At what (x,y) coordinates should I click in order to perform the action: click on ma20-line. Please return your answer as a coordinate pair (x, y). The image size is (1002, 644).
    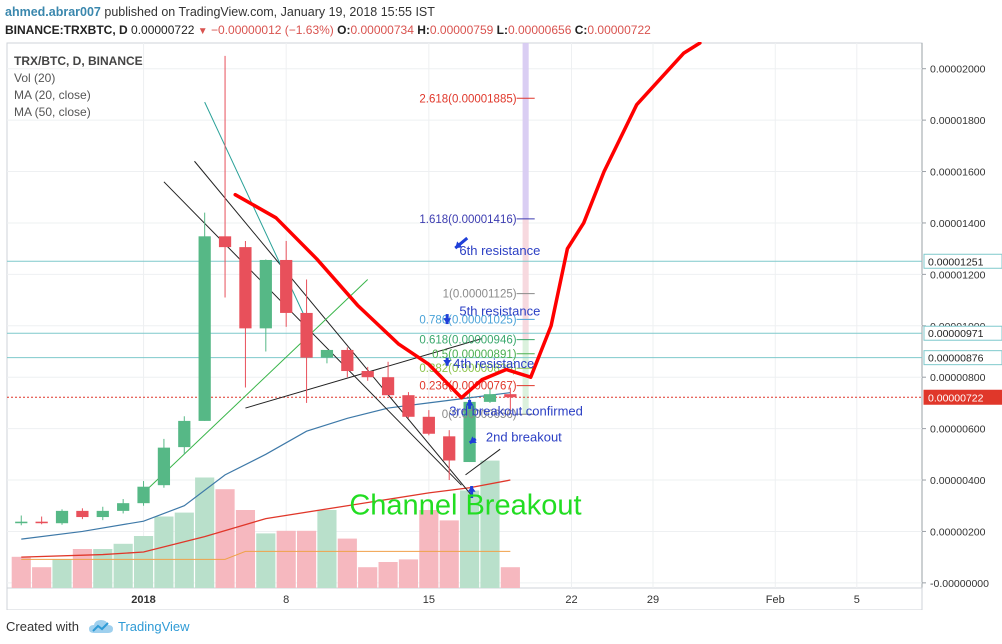
    Looking at the image, I should click on (266, 466).